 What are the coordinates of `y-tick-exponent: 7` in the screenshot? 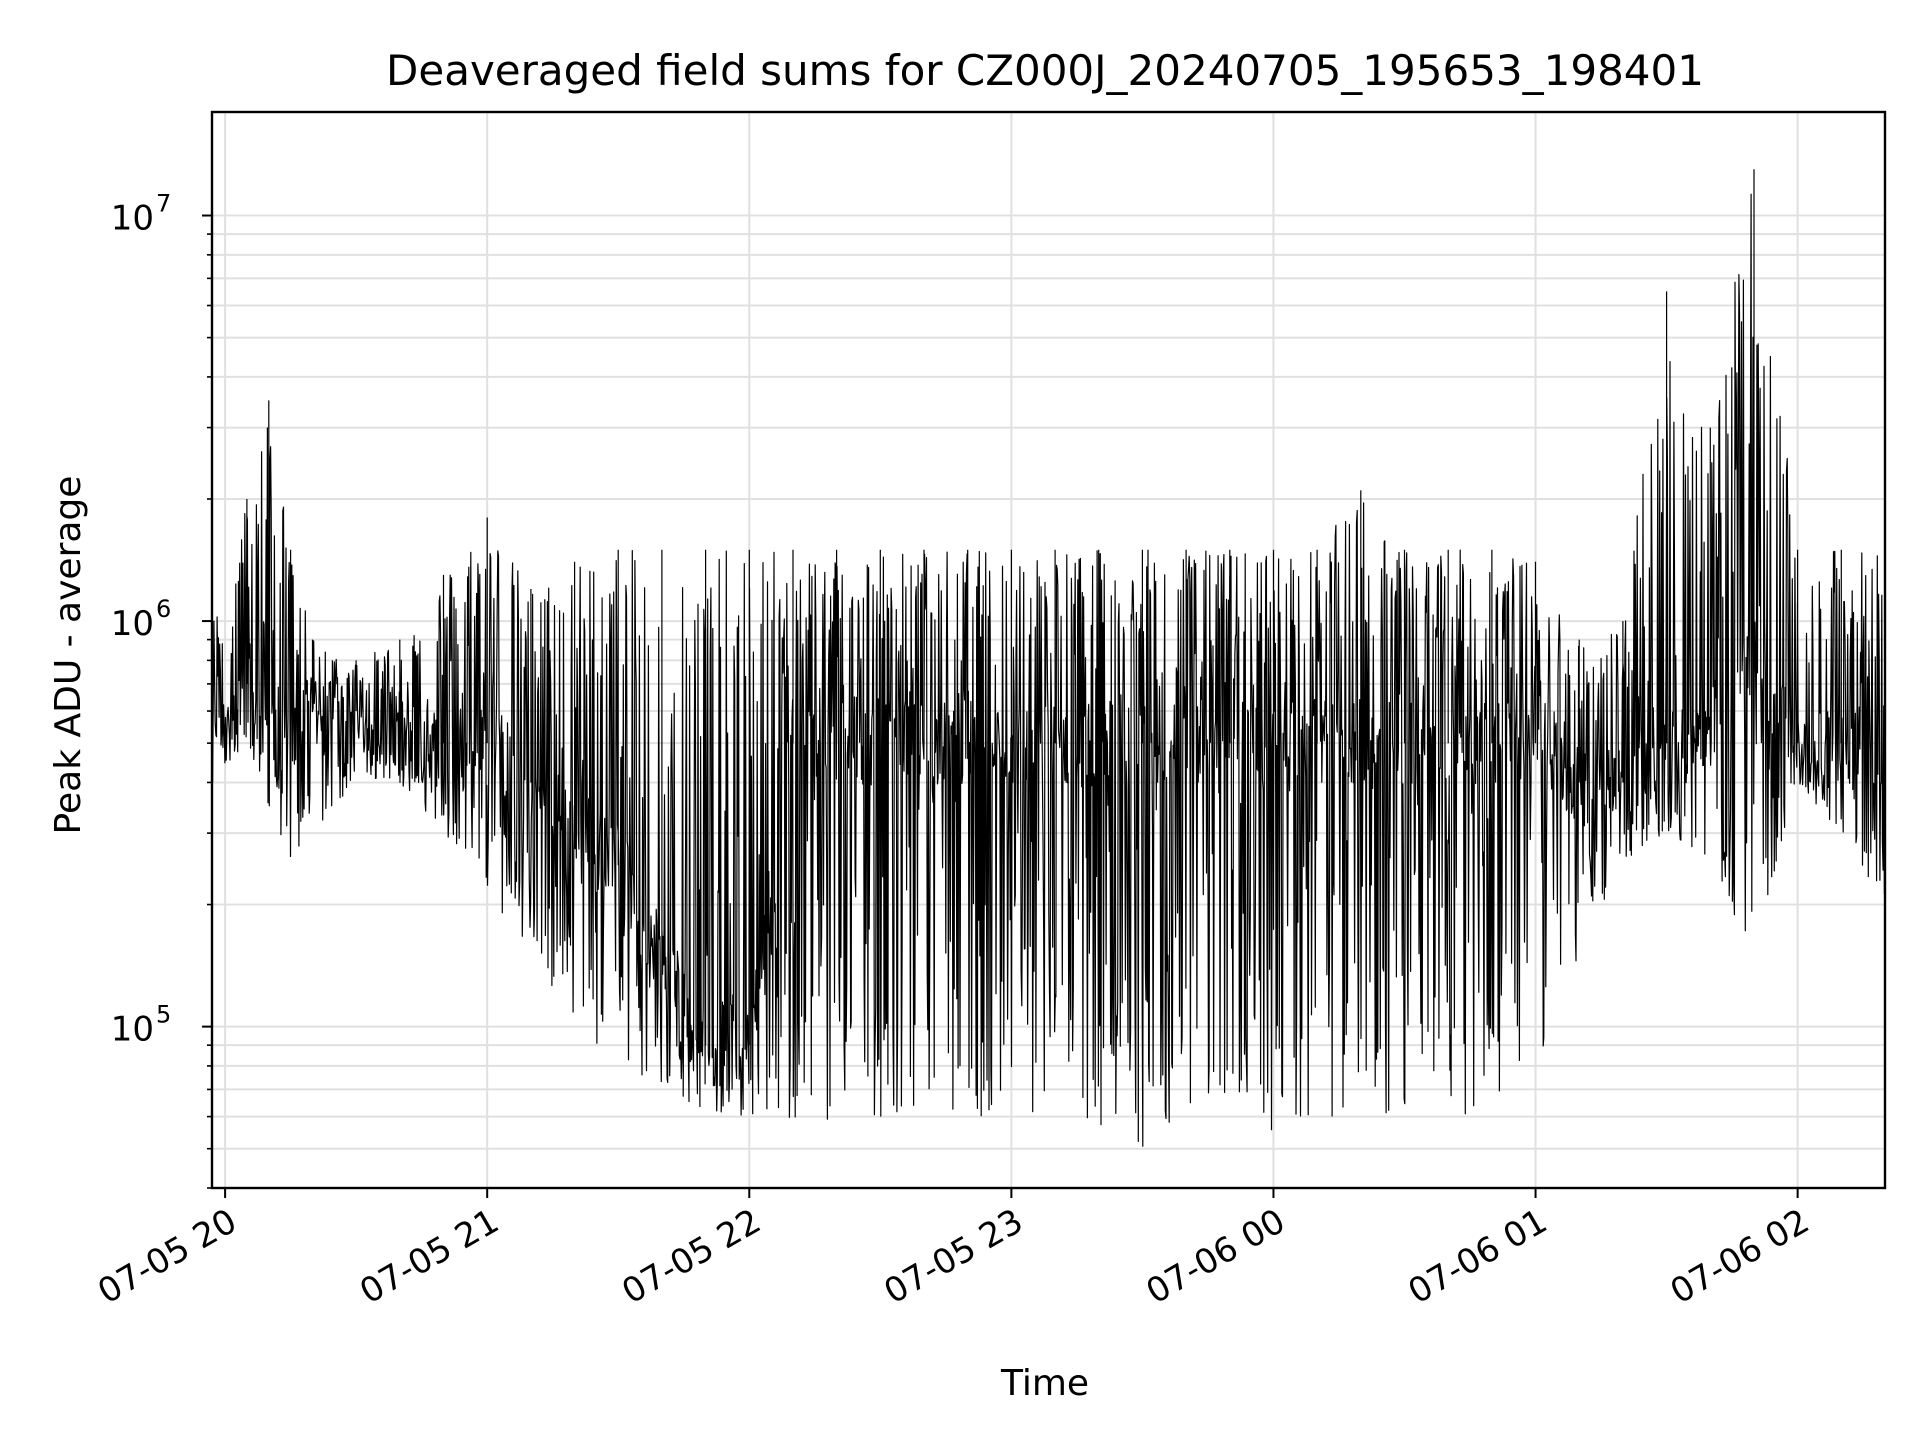 It's located at (163, 204).